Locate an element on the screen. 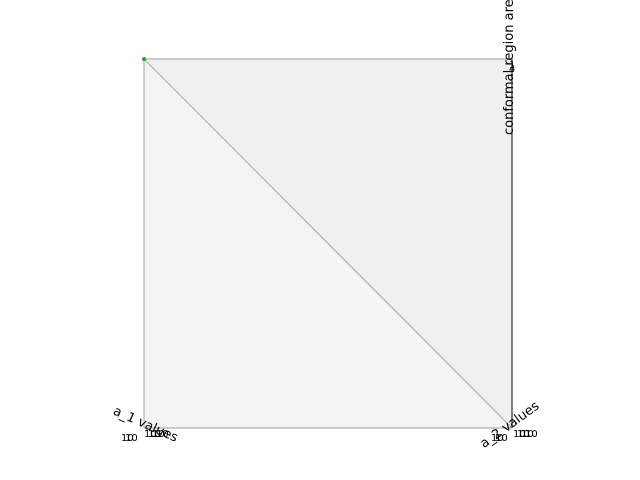  z-axis-label: conformal region area is located at coordinates (509, 67).